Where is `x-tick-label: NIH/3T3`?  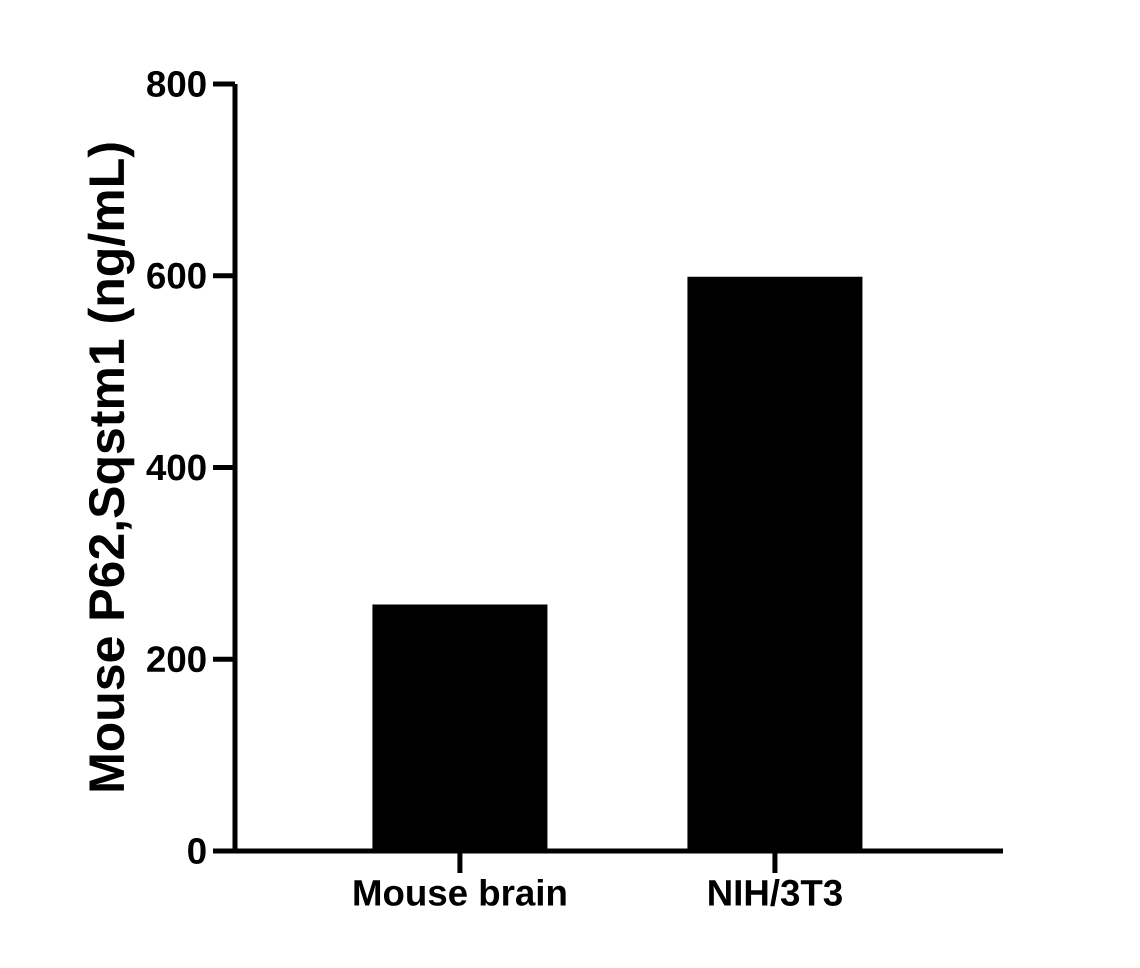 x-tick-label: NIH/3T3 is located at coordinates (775, 892).